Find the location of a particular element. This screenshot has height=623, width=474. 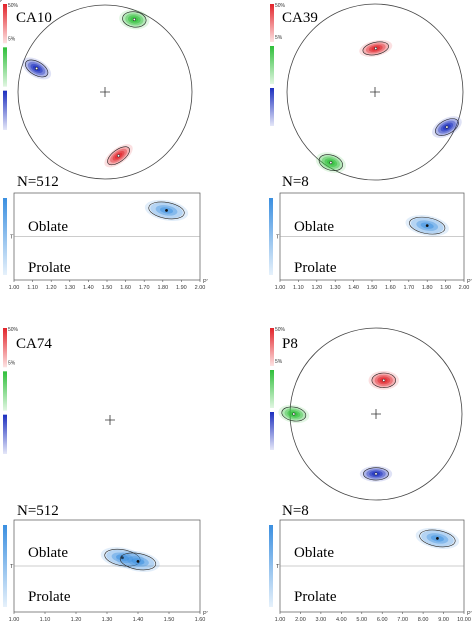

panel-title: P8 is located at coordinates (290, 344).